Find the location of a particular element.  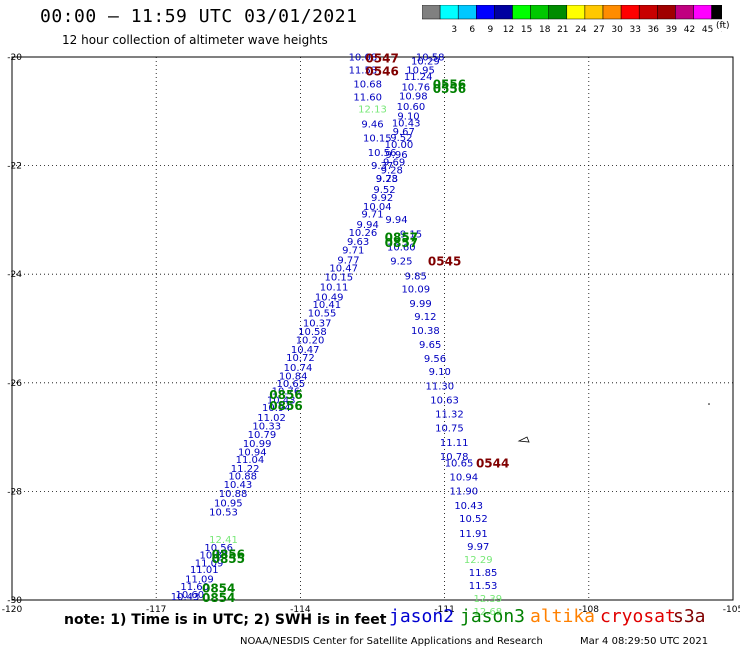

track-east-value: 10.41 is located at coordinates (327, 305).